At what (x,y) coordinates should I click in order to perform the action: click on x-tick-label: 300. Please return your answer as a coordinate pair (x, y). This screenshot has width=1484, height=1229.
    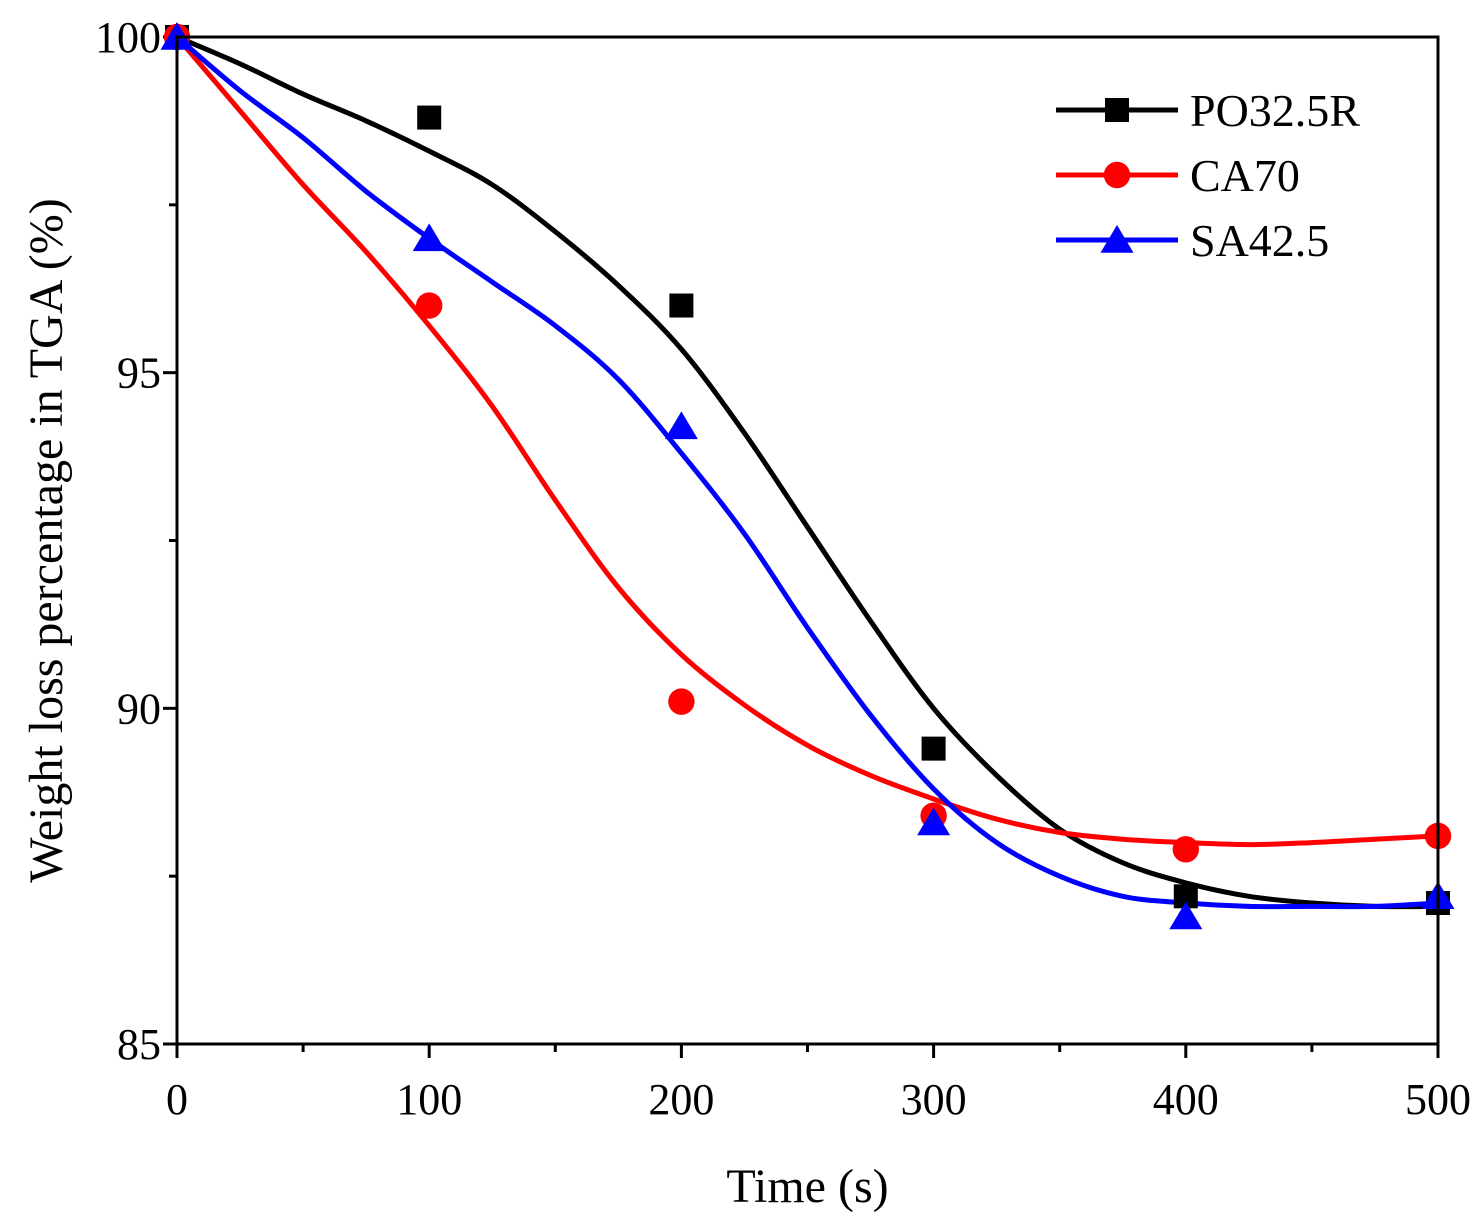
    Looking at the image, I should click on (934, 1099).